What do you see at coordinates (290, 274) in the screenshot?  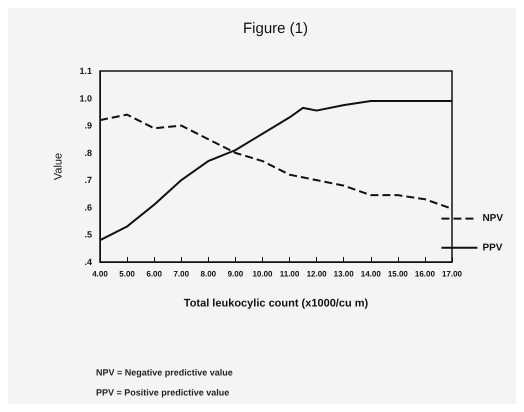 I see `x-tick-label: 11.00` at bounding box center [290, 274].